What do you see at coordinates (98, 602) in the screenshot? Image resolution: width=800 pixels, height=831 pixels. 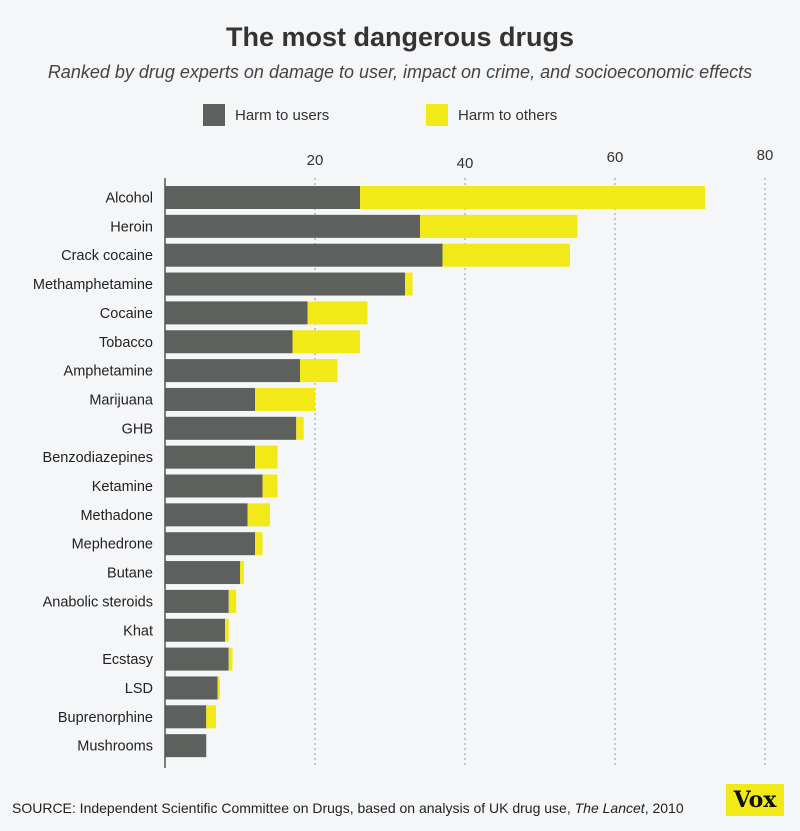 I see `category-label: Anabolic steroids` at bounding box center [98, 602].